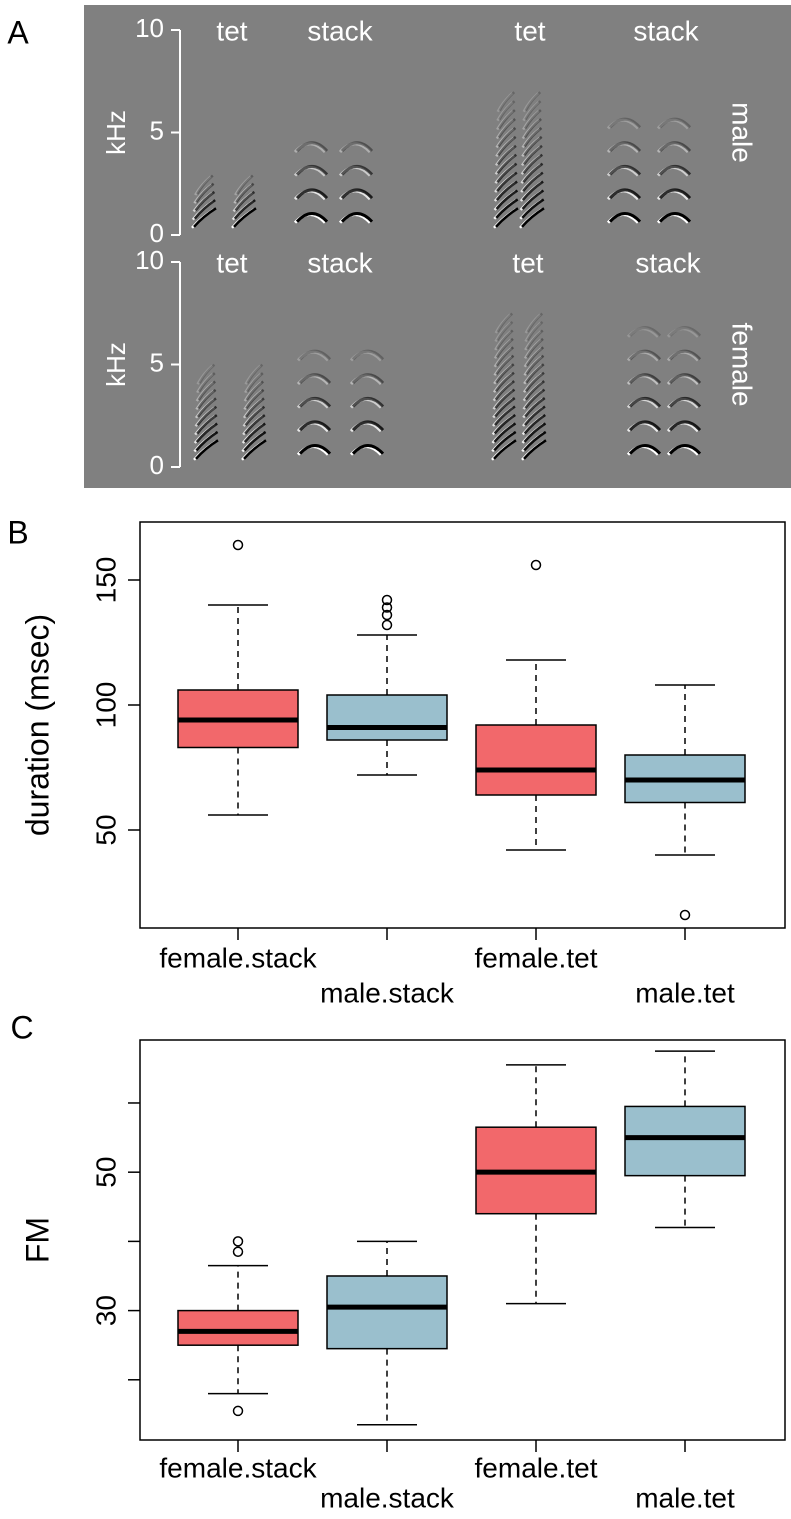 The width and height of the screenshot is (791, 1519). Describe the element at coordinates (105, 1310) in the screenshot. I see `y-tick-label: 30` at that location.